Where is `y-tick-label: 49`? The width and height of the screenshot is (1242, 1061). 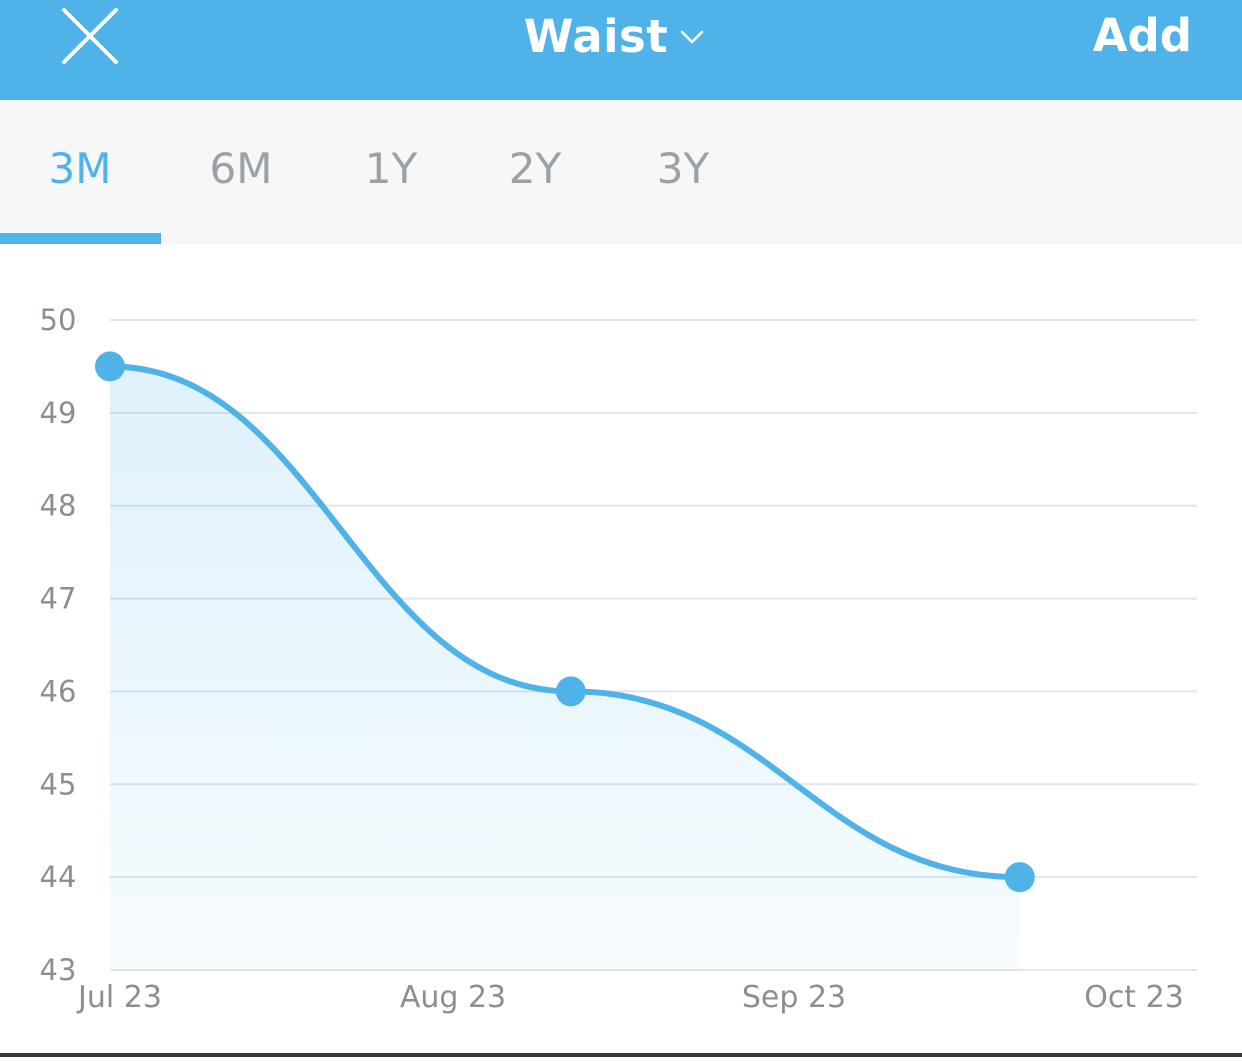 y-tick-label: 49 is located at coordinates (58, 413).